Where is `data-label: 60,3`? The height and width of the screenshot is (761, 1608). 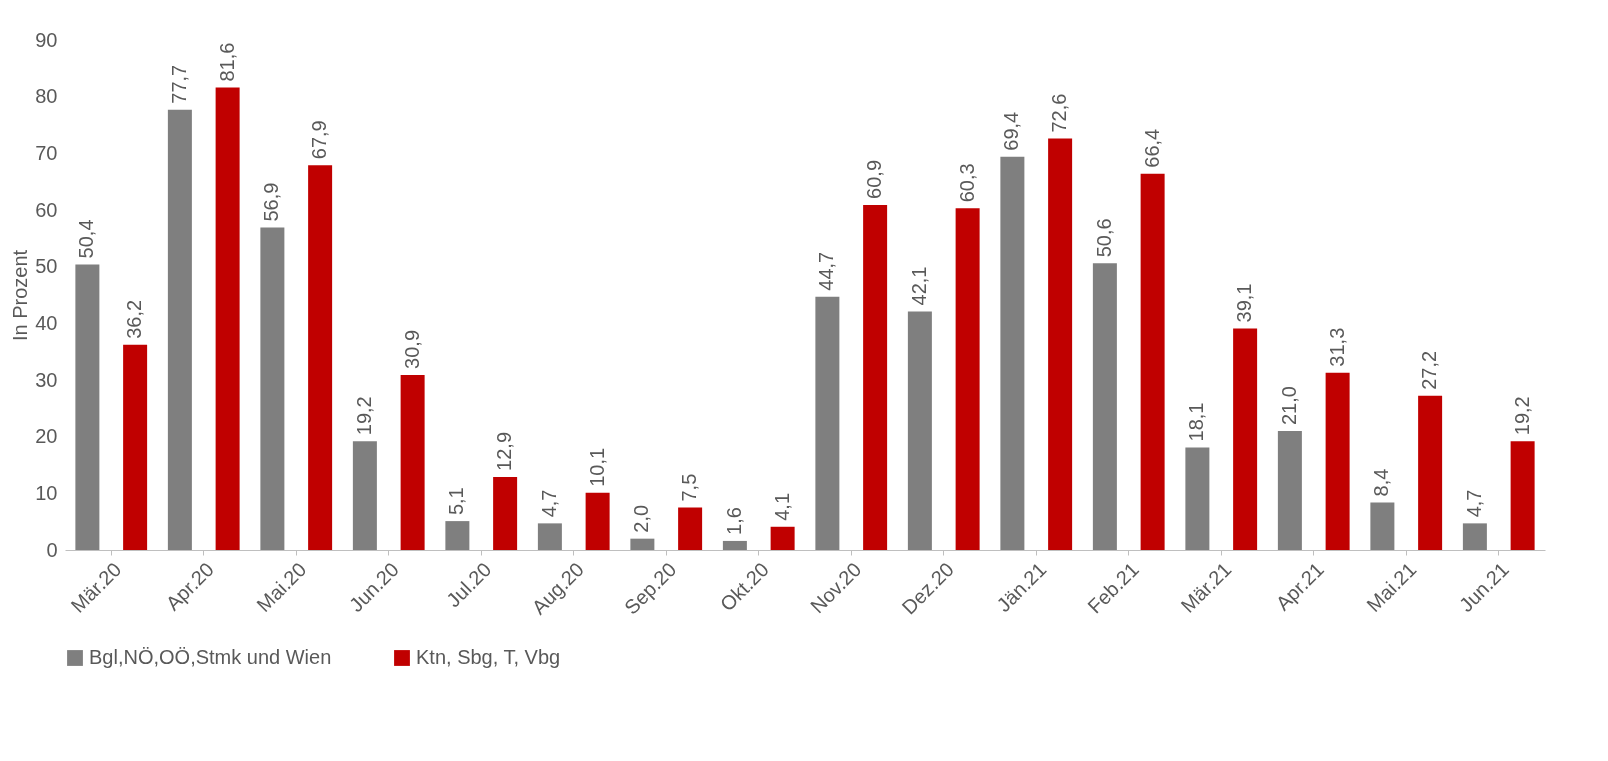
data-label: 60,3 is located at coordinates (966, 183).